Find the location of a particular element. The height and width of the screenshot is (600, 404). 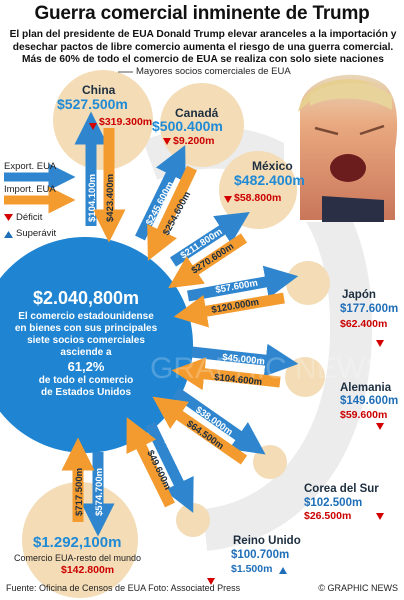

partner-name-canada: Canadá is located at coordinates (197, 113).